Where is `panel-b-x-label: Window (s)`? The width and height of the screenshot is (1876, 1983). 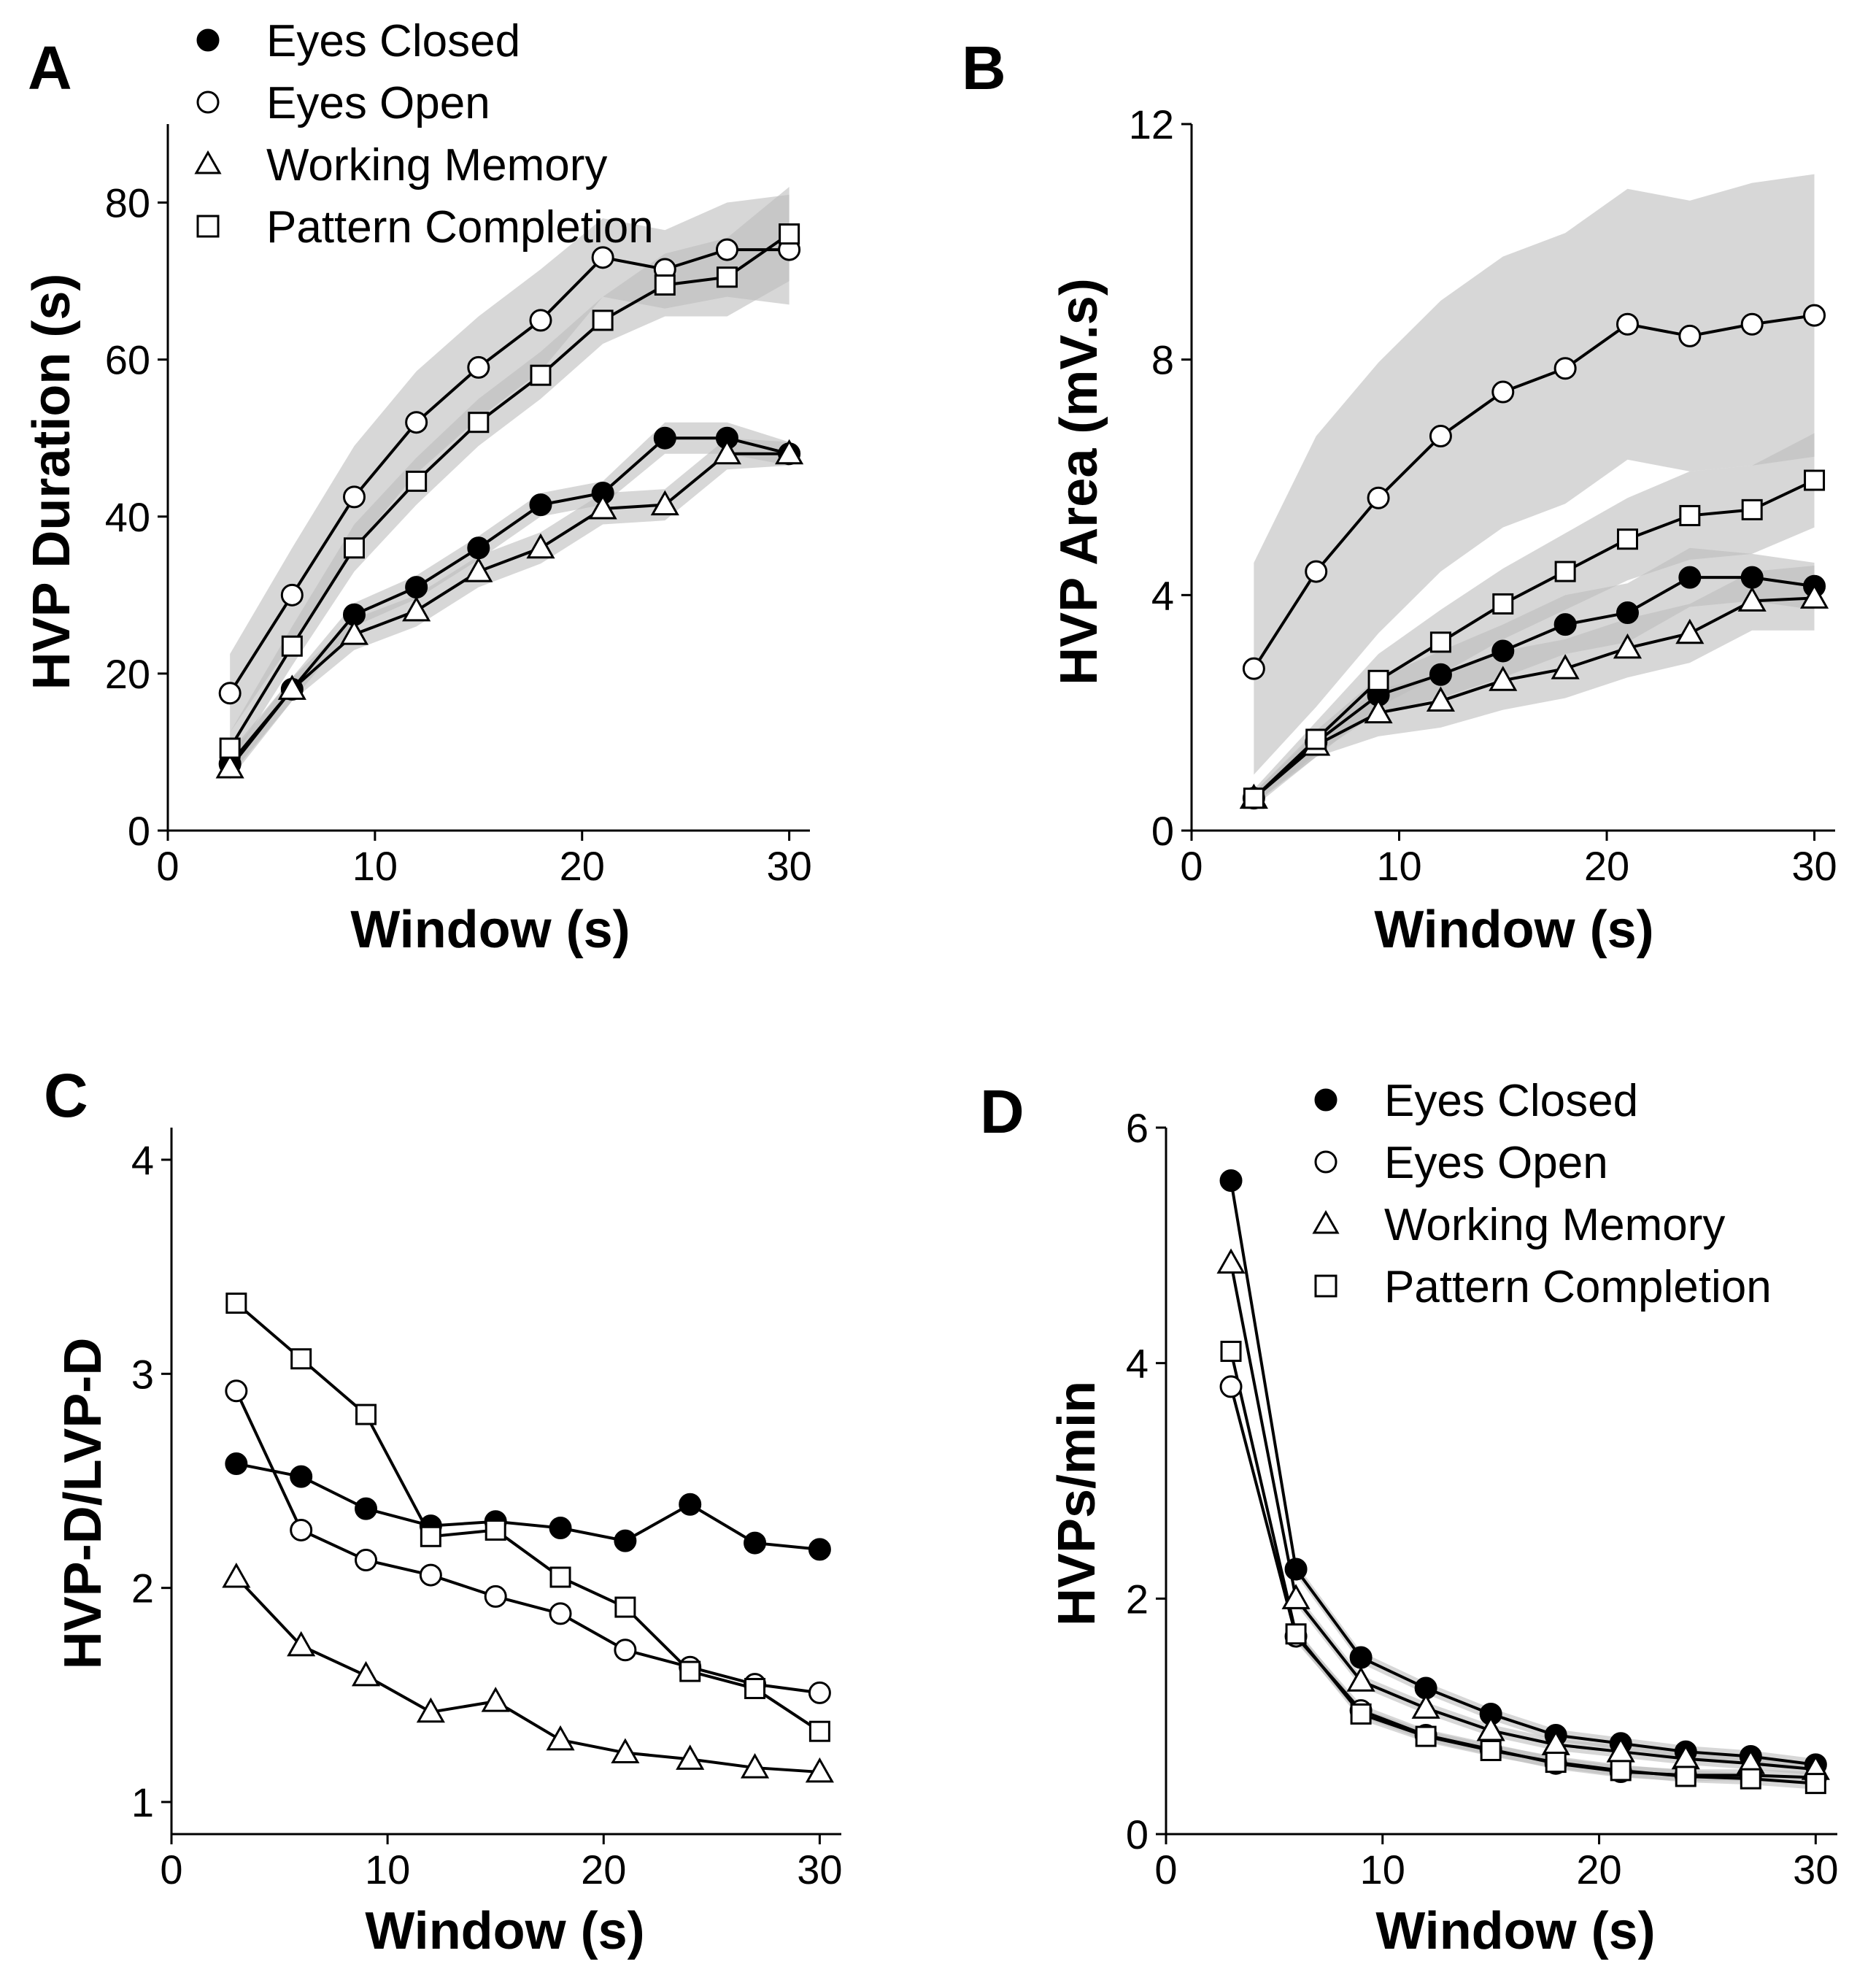 panel-b-x-label: Window (s) is located at coordinates (1513, 930).